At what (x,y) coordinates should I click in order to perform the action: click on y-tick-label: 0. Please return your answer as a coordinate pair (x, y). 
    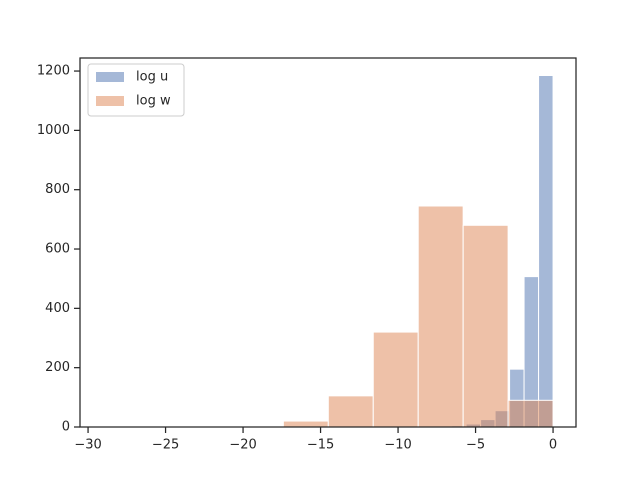
    Looking at the image, I should click on (66, 427).